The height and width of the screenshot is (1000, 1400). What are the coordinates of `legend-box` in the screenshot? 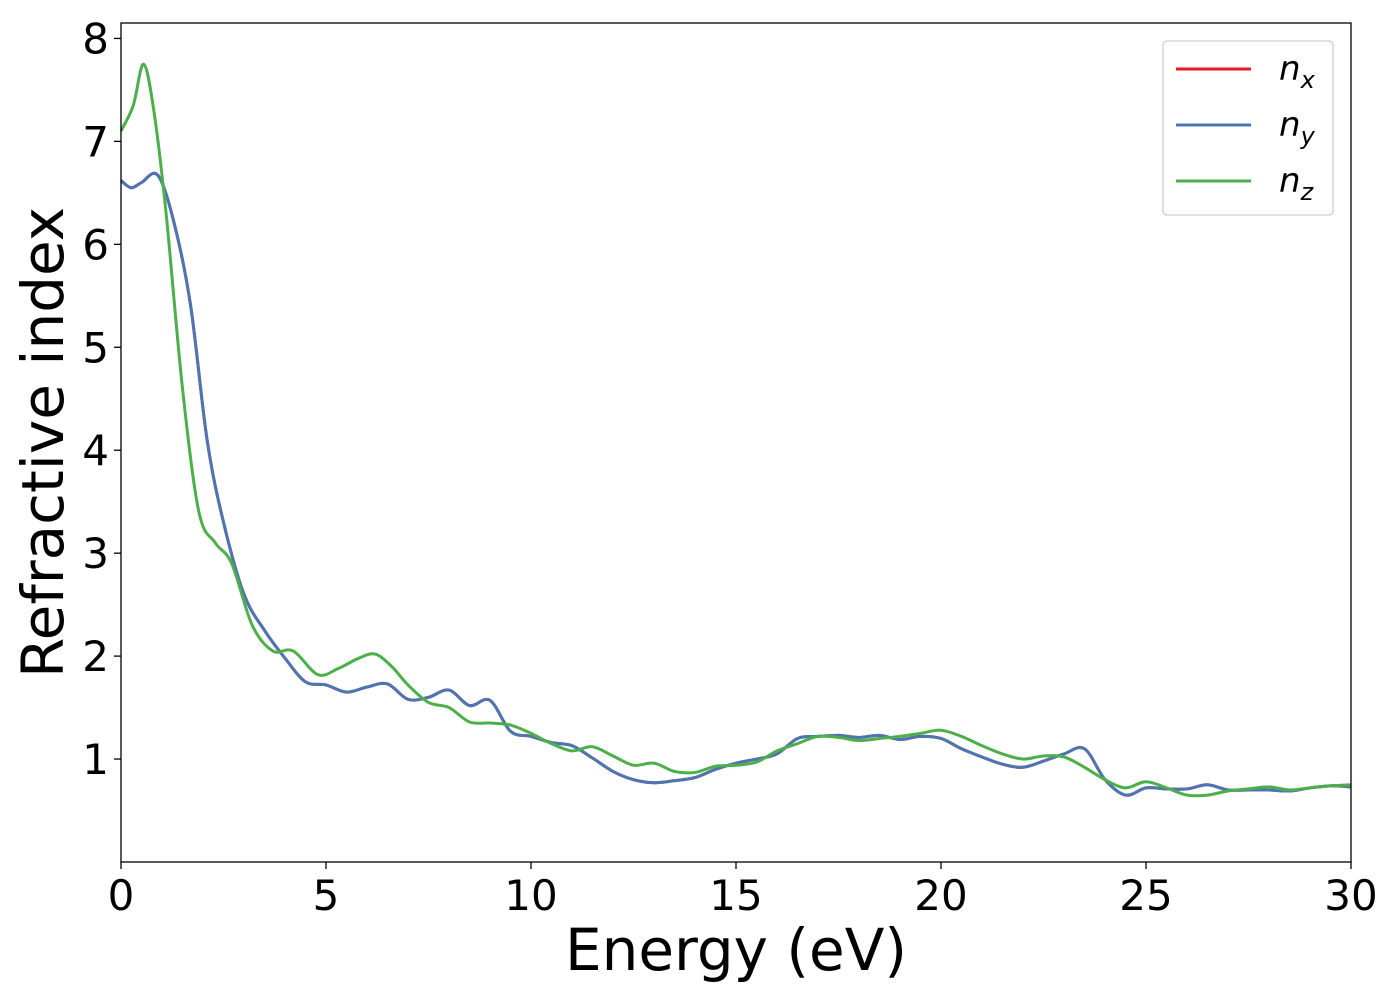 It's located at (1248, 128).